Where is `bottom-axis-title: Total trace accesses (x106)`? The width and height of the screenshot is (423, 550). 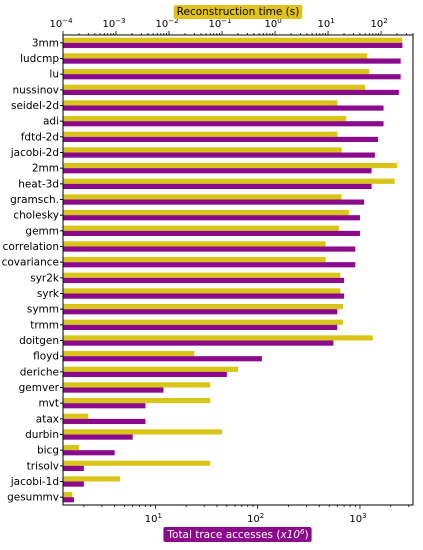 bottom-axis-title: Total trace accesses (x106) is located at coordinates (237, 534).